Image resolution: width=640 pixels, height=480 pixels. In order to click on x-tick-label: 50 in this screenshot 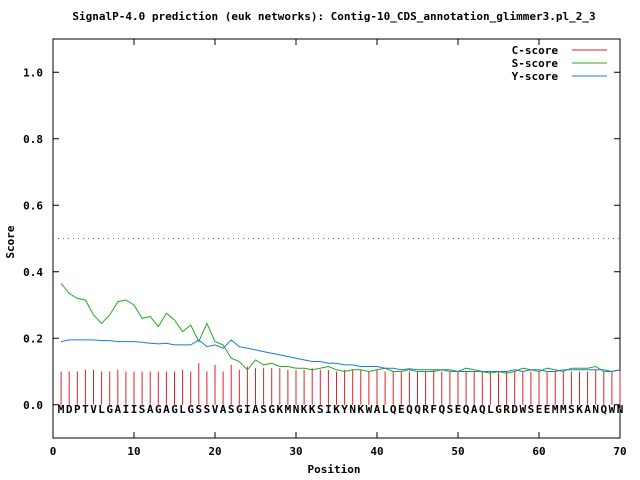, I will do `click(457, 451)`.